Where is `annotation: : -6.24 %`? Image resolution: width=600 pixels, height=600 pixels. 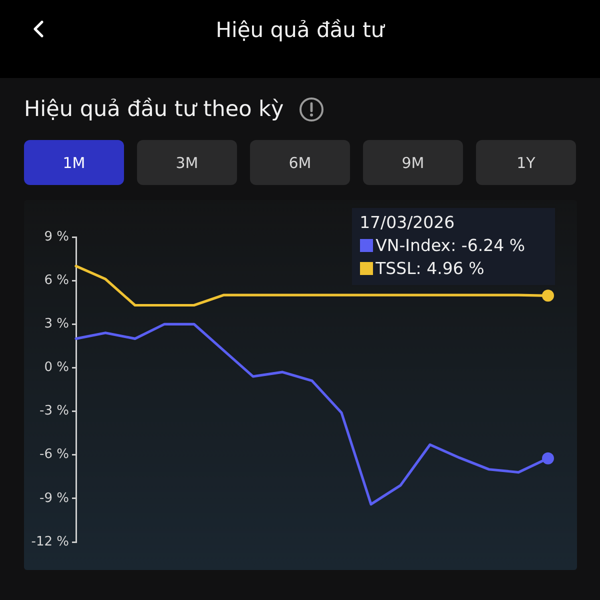
annotation: : -6.24 % is located at coordinates (487, 246).